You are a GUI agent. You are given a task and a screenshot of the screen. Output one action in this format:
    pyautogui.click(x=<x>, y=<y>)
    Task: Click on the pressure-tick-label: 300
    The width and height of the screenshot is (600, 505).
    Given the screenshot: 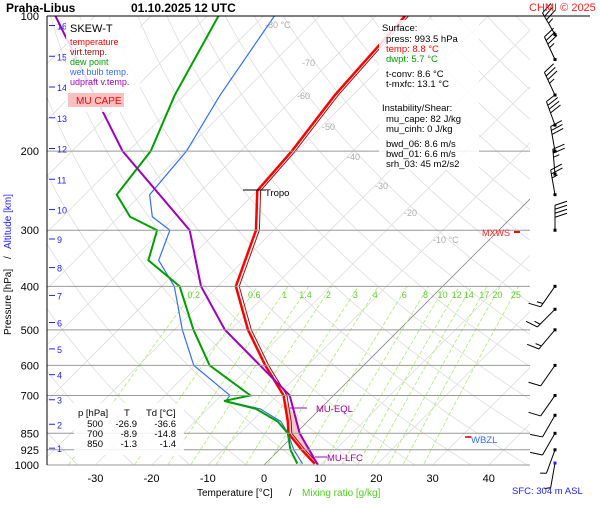 What is the action you would take?
    pyautogui.click(x=30, y=231)
    